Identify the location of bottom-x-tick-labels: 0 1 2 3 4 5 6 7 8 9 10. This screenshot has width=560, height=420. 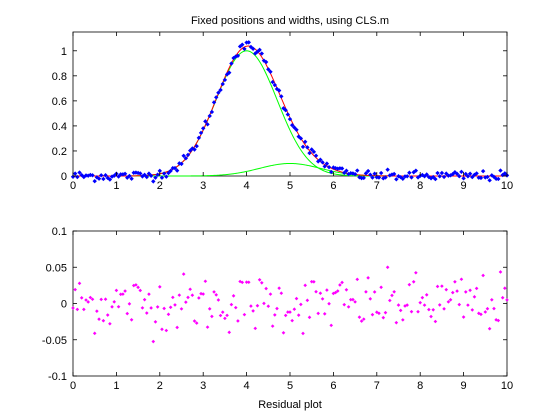
(291, 386).